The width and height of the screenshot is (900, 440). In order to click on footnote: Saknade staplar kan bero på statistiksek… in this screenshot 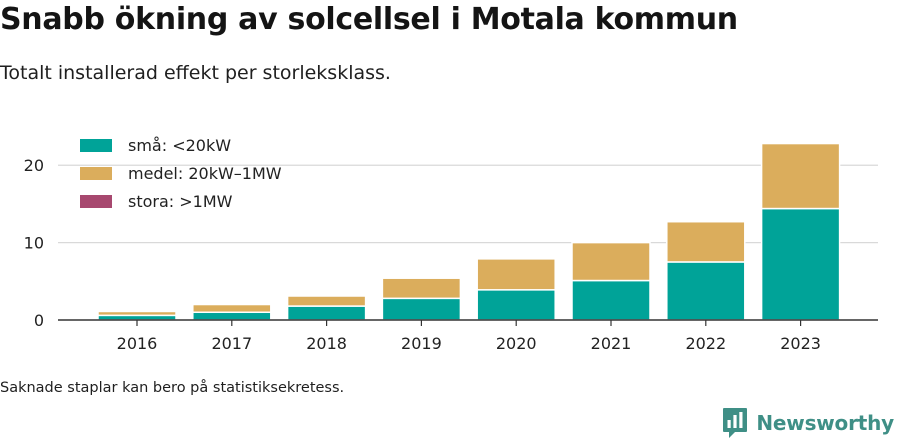, I will do `click(172, 388)`.